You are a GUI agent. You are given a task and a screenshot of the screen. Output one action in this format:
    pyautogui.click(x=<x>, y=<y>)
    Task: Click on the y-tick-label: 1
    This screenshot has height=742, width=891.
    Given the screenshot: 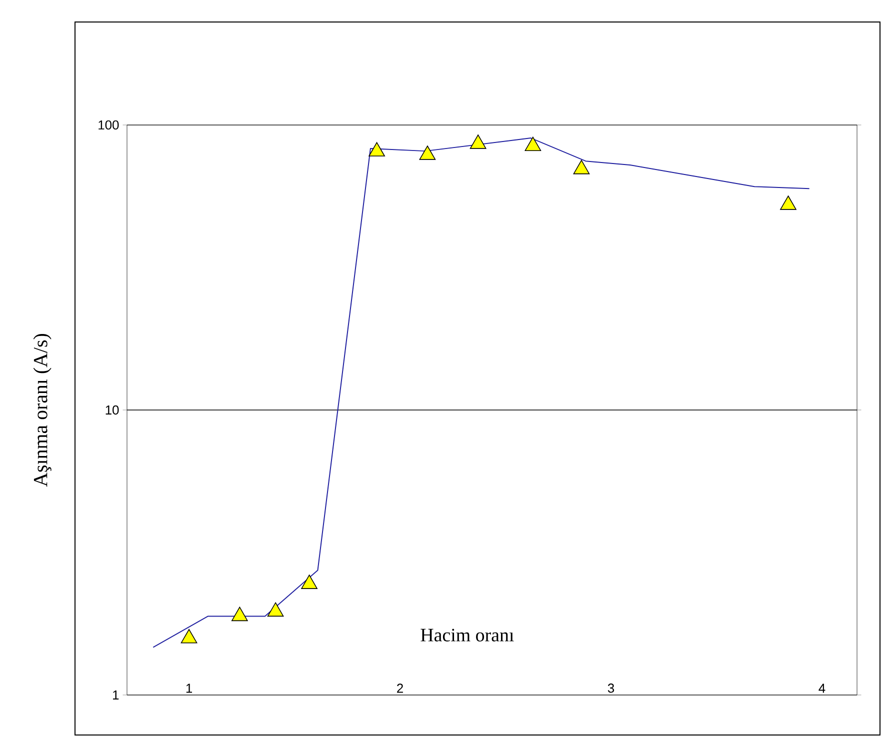 What is the action you would take?
    pyautogui.click(x=116, y=695)
    